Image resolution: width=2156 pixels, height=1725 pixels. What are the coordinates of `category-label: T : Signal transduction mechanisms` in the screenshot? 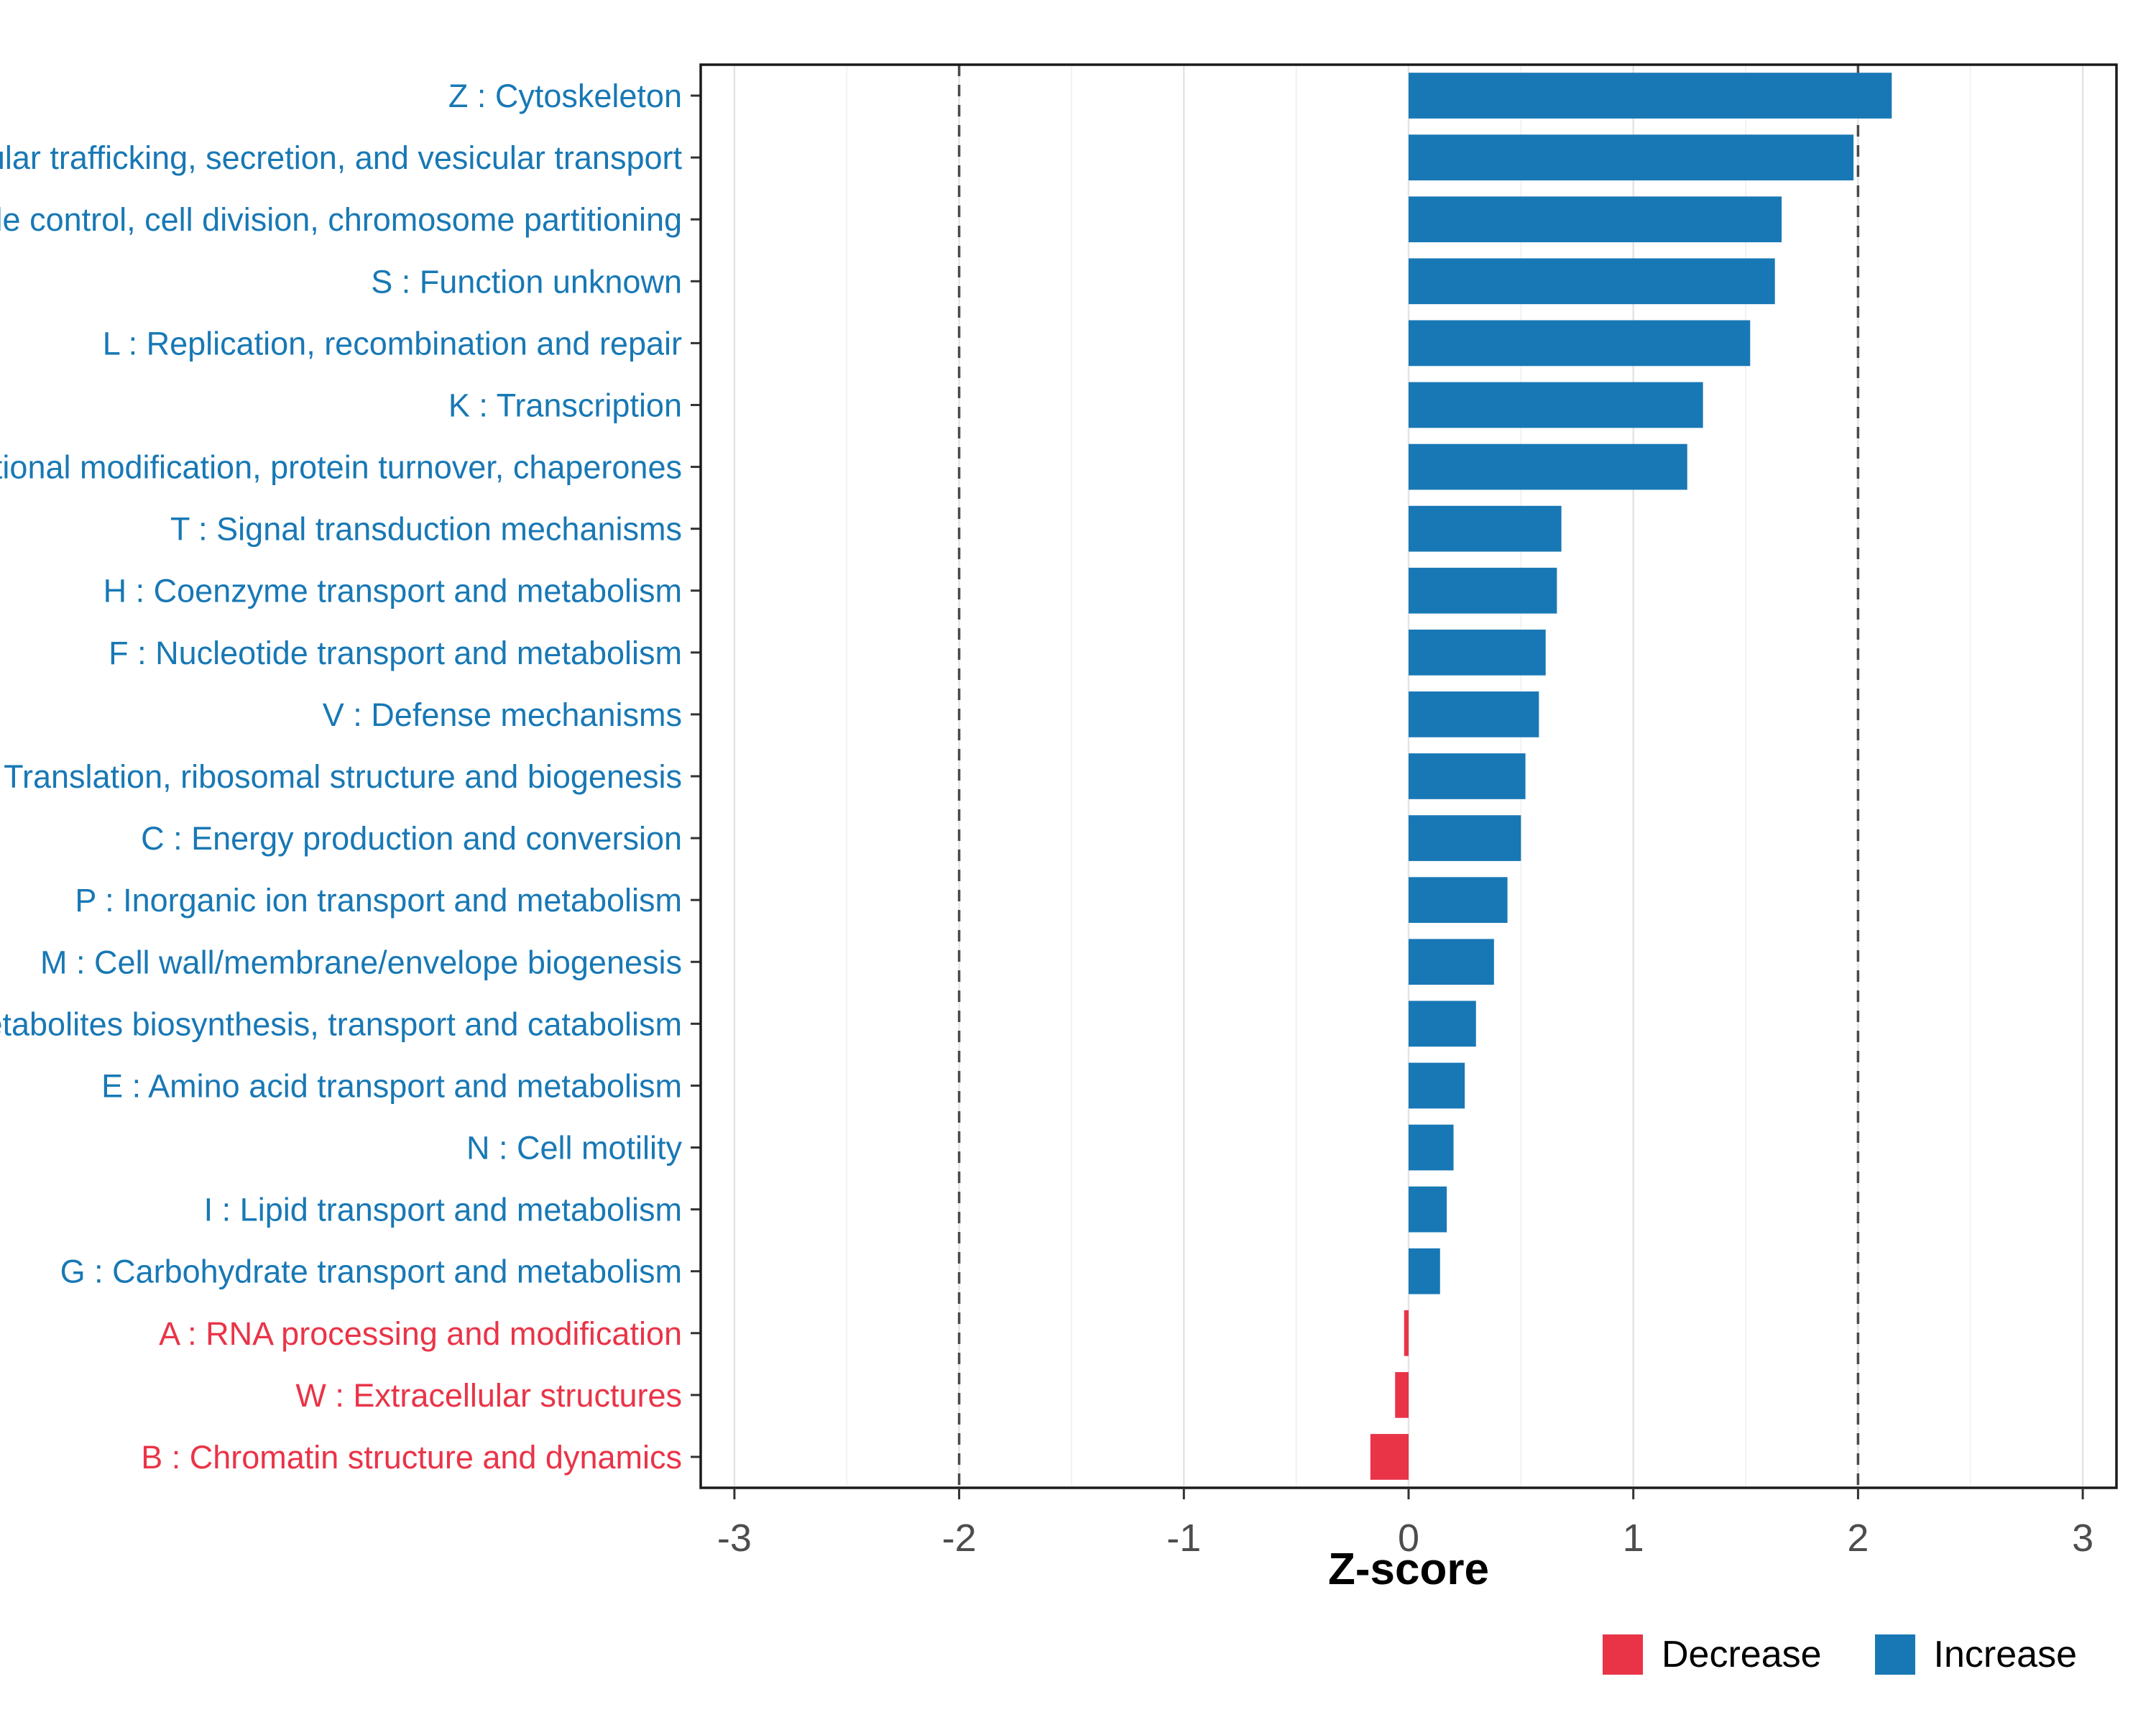 It's located at (426, 529).